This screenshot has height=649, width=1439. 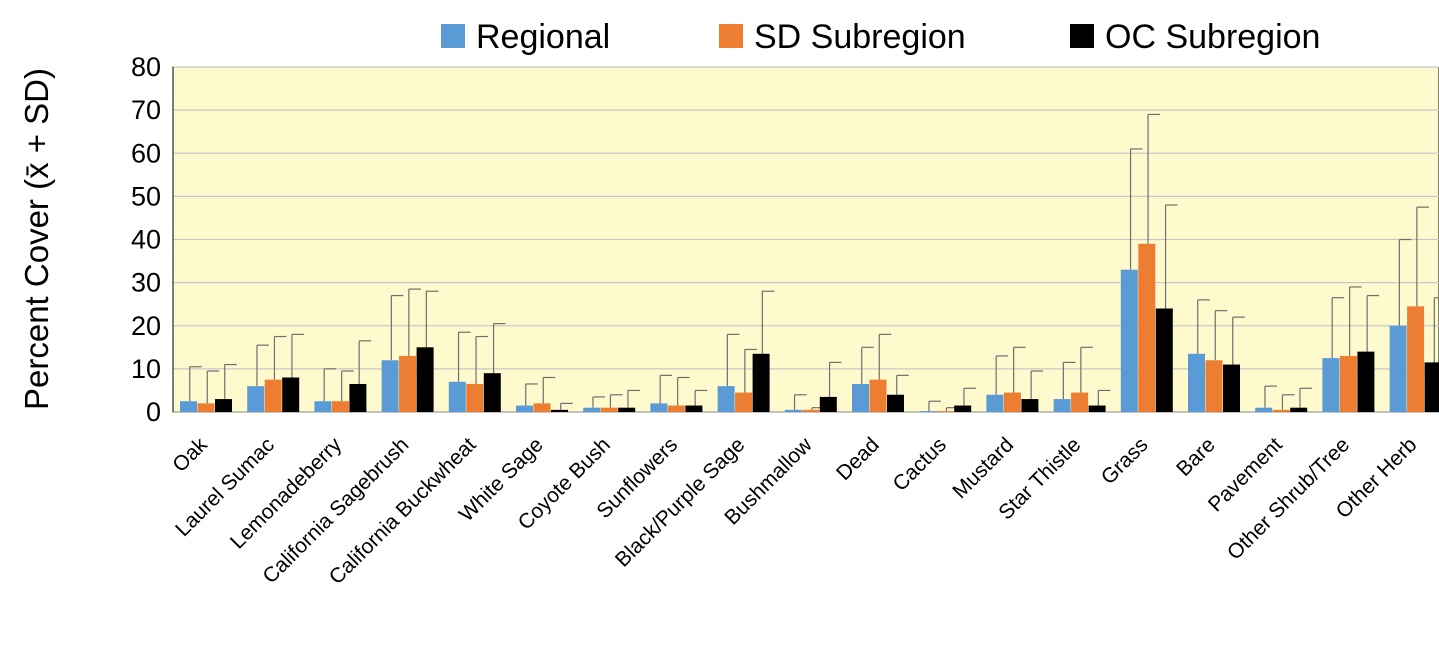 What do you see at coordinates (146, 153) in the screenshot?
I see `y-tick-label: 60` at bounding box center [146, 153].